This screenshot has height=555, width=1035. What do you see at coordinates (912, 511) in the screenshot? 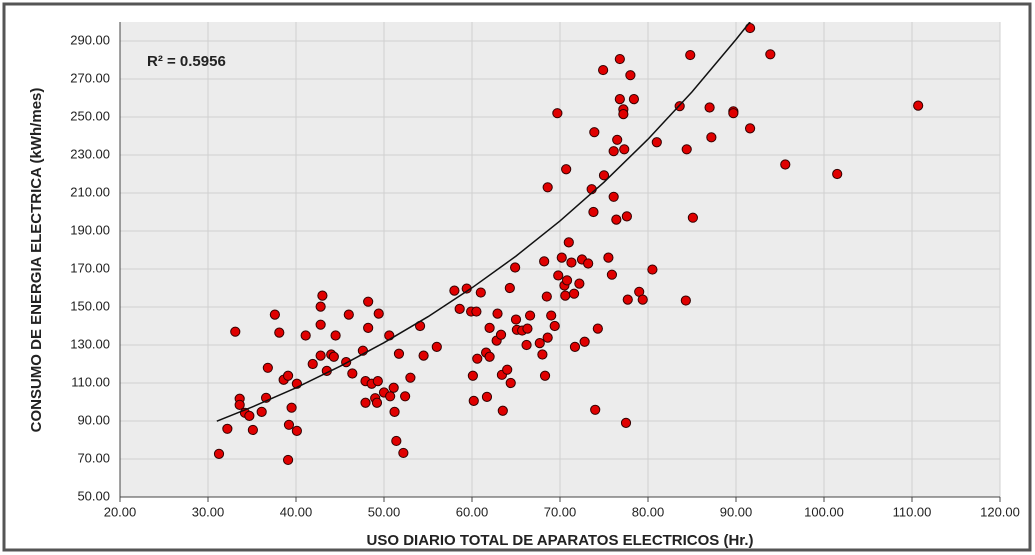
I see `x-tick-label: 110.00` at bounding box center [912, 511].